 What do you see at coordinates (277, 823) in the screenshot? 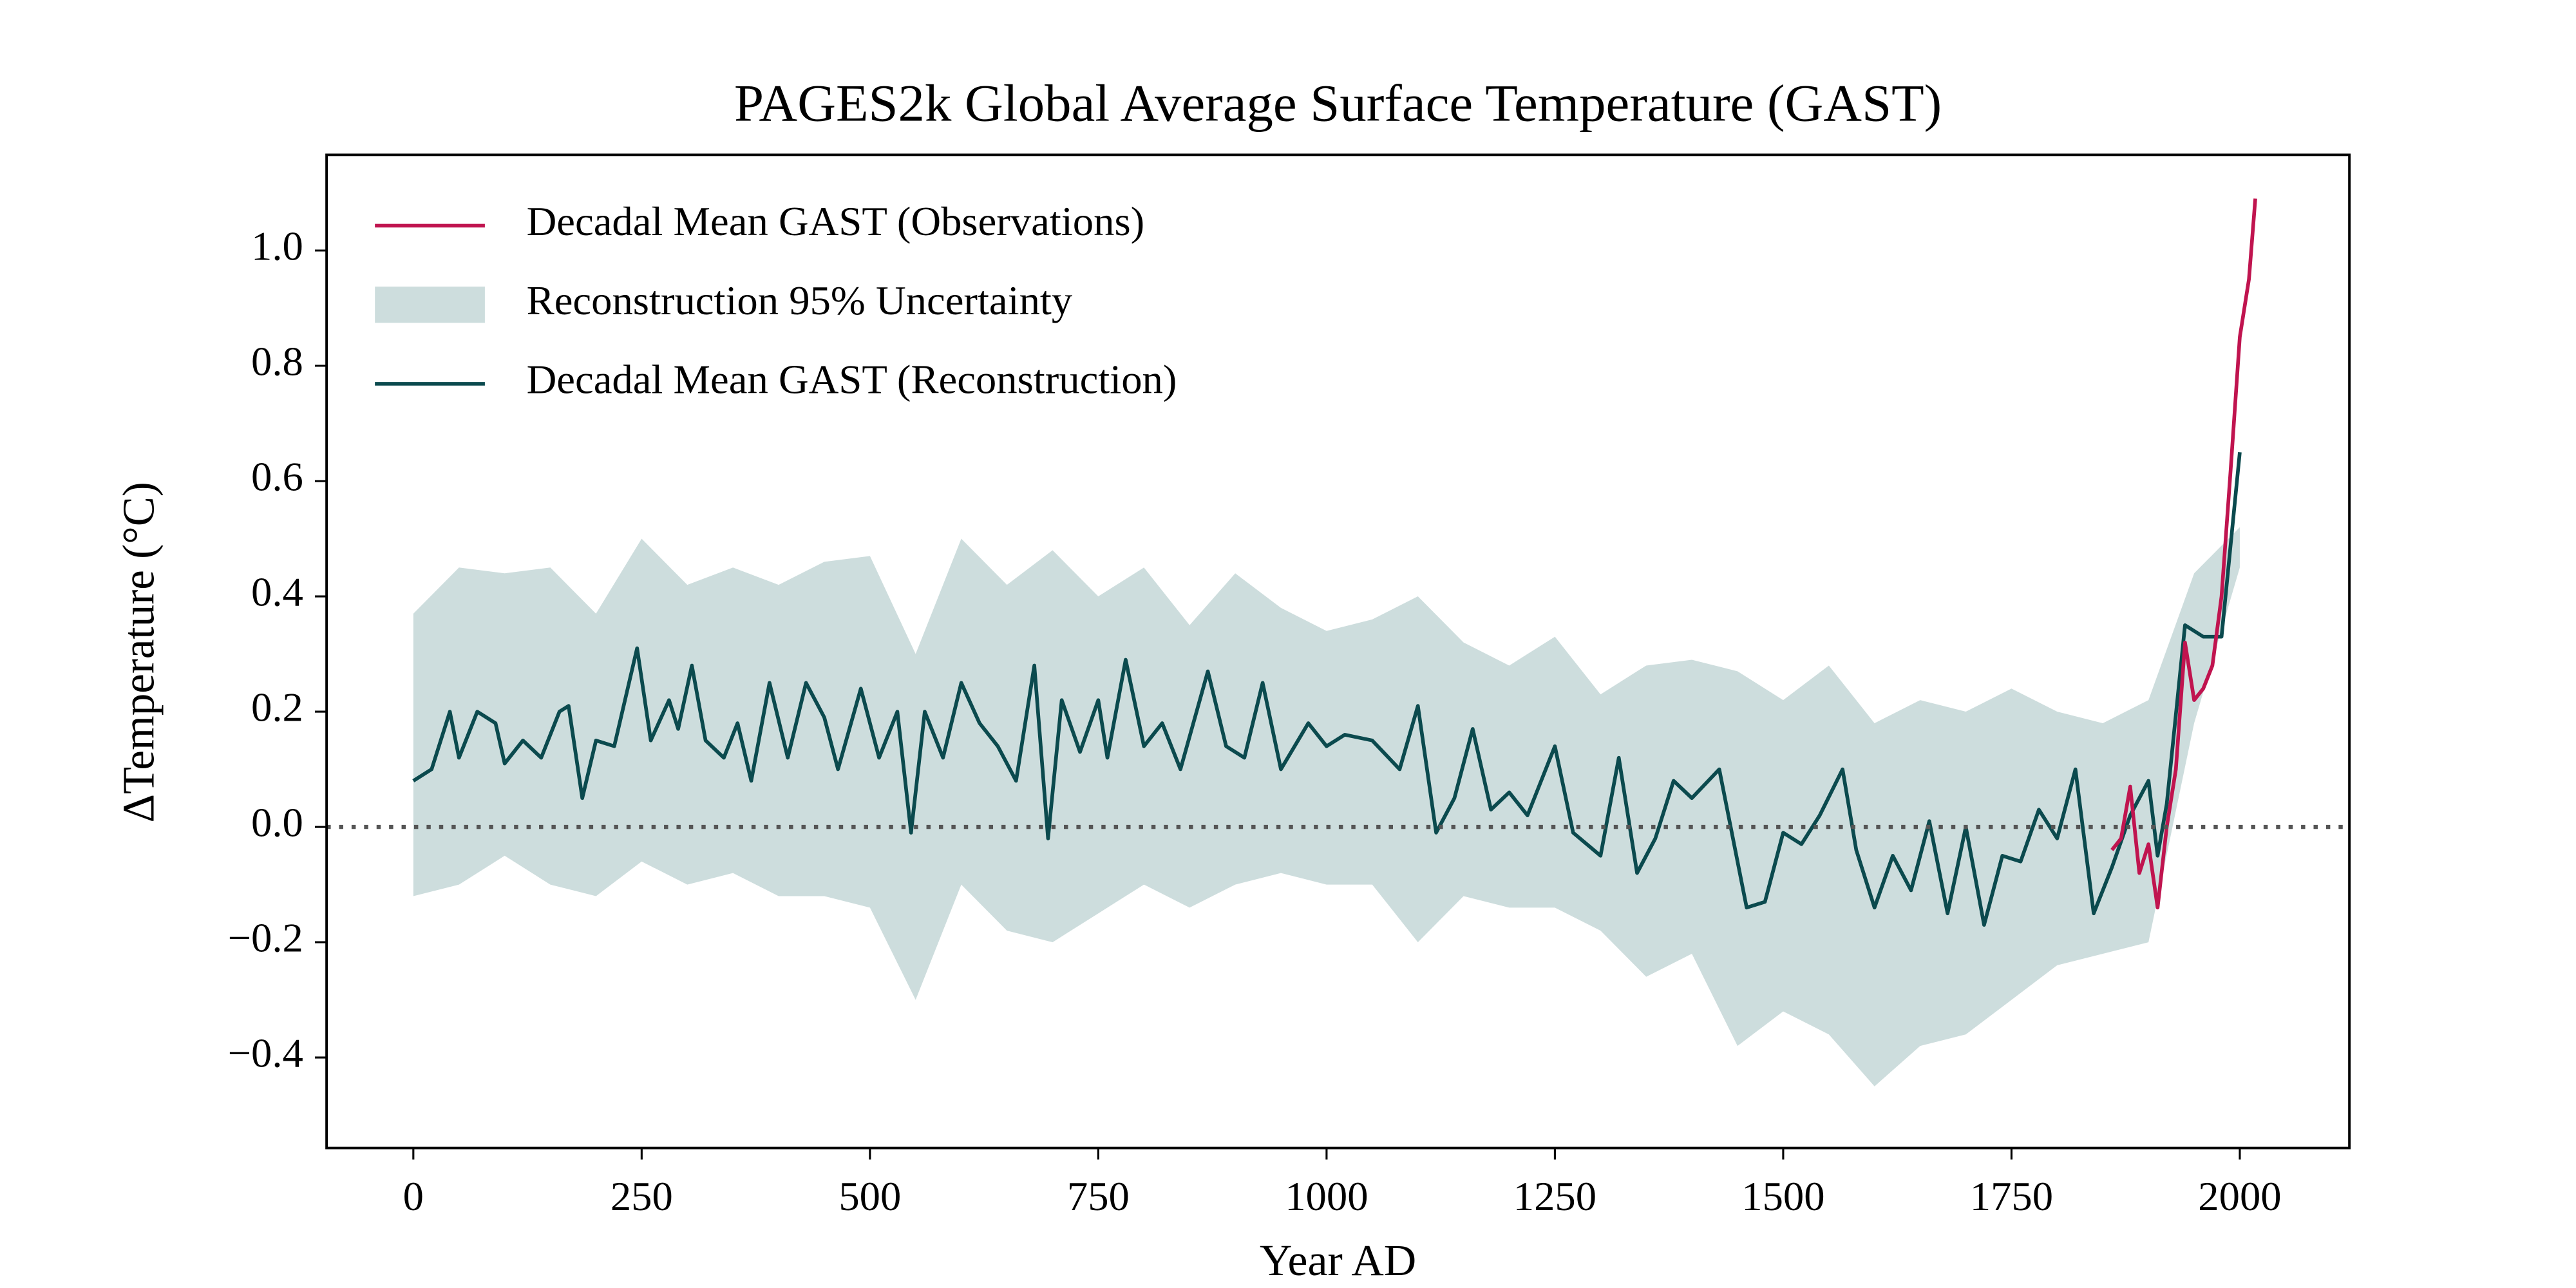
I see `y-tick-label: 0.0` at bounding box center [277, 823].